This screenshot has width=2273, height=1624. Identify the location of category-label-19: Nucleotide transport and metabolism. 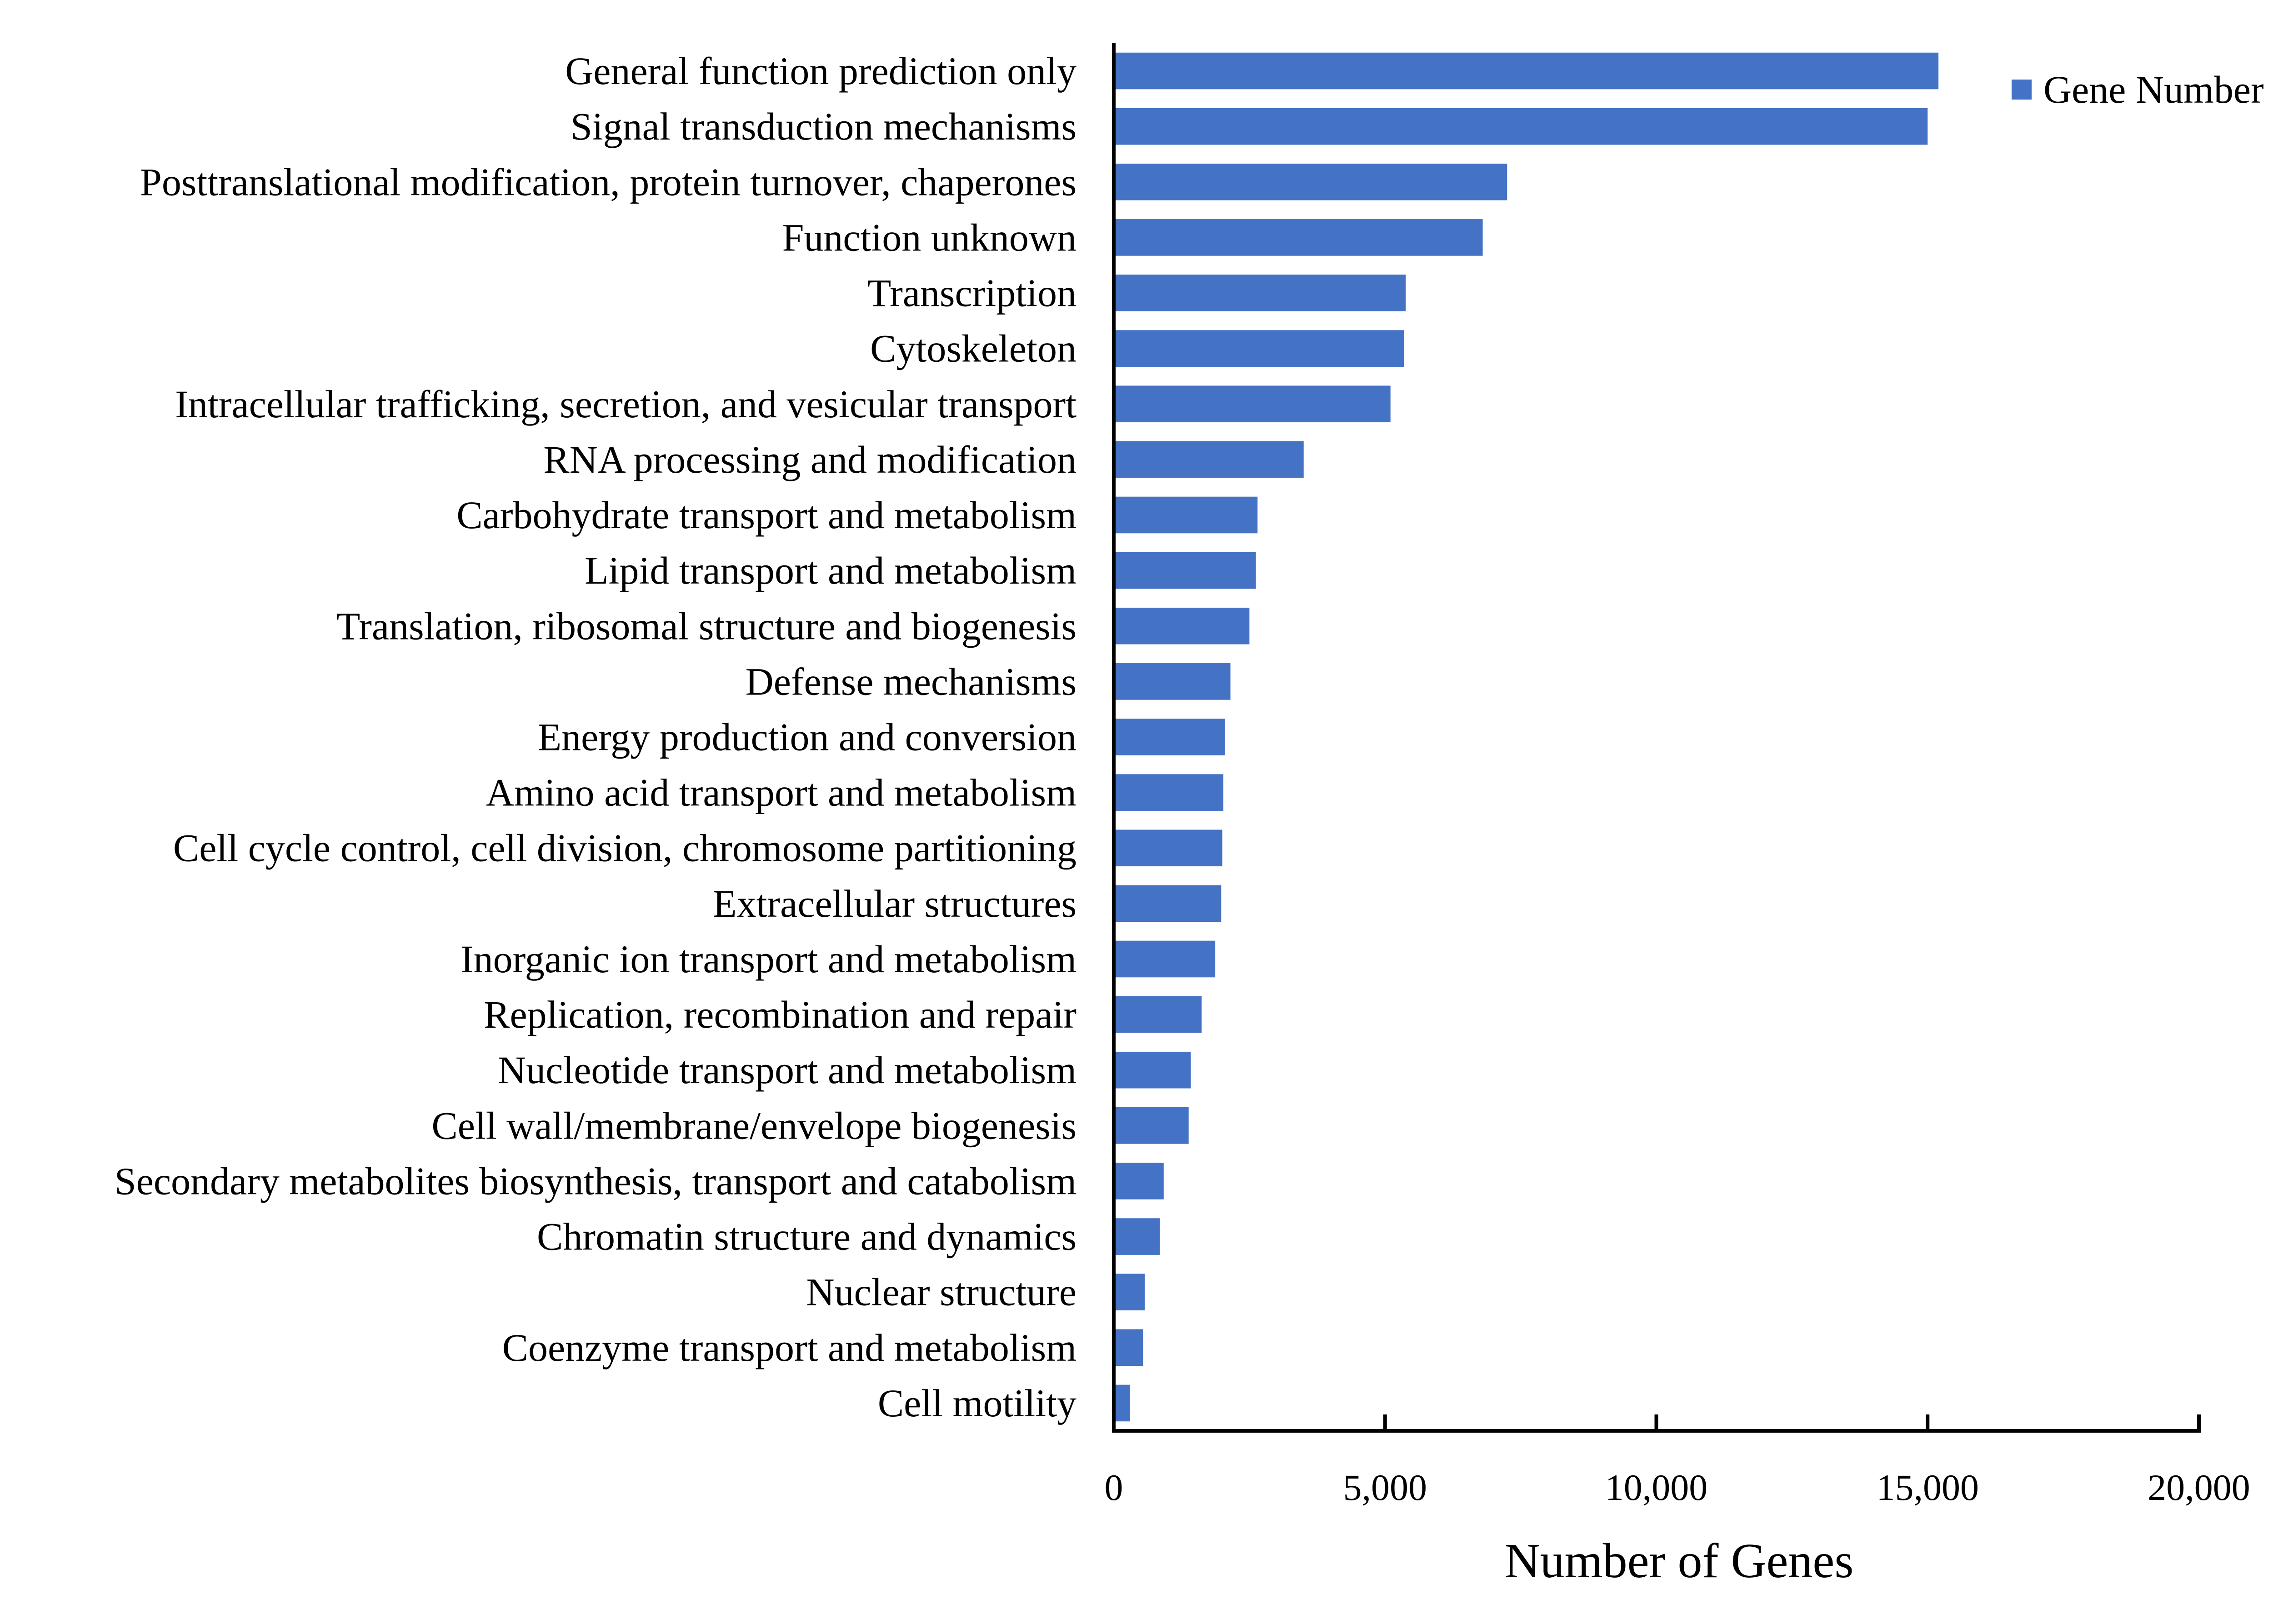
(787, 1070).